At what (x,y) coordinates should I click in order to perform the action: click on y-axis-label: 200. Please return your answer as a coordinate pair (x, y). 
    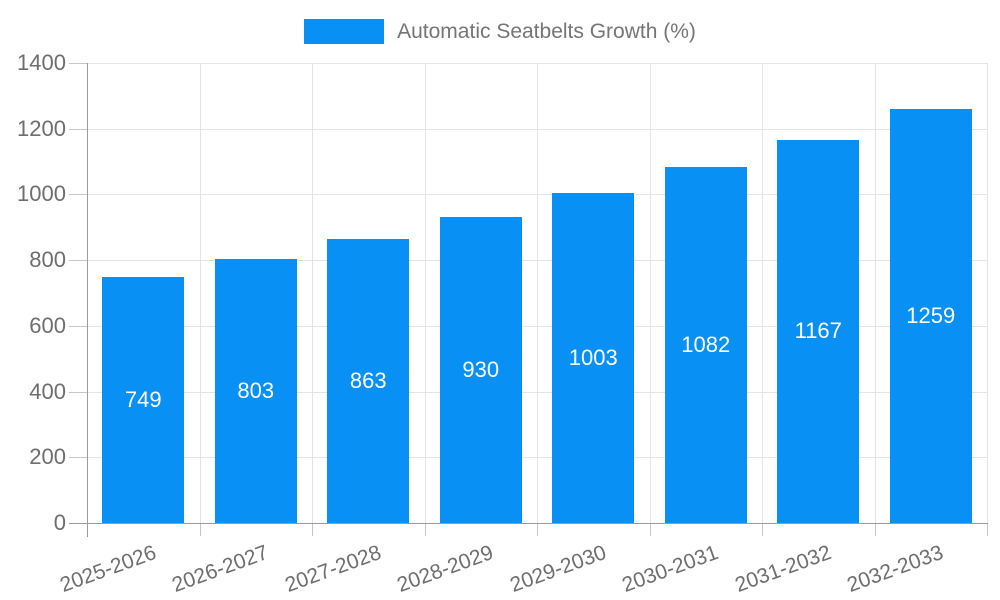
    Looking at the image, I should click on (47, 457).